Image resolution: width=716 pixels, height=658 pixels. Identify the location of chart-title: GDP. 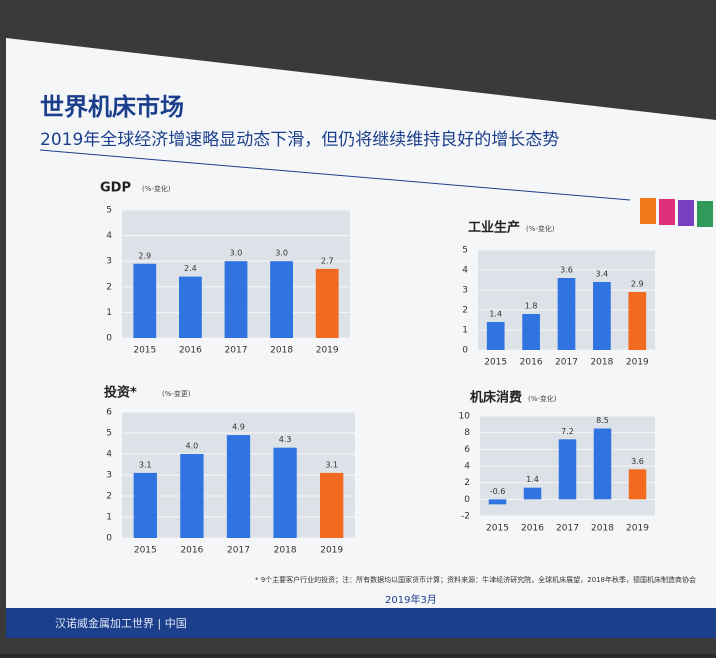
(115, 188).